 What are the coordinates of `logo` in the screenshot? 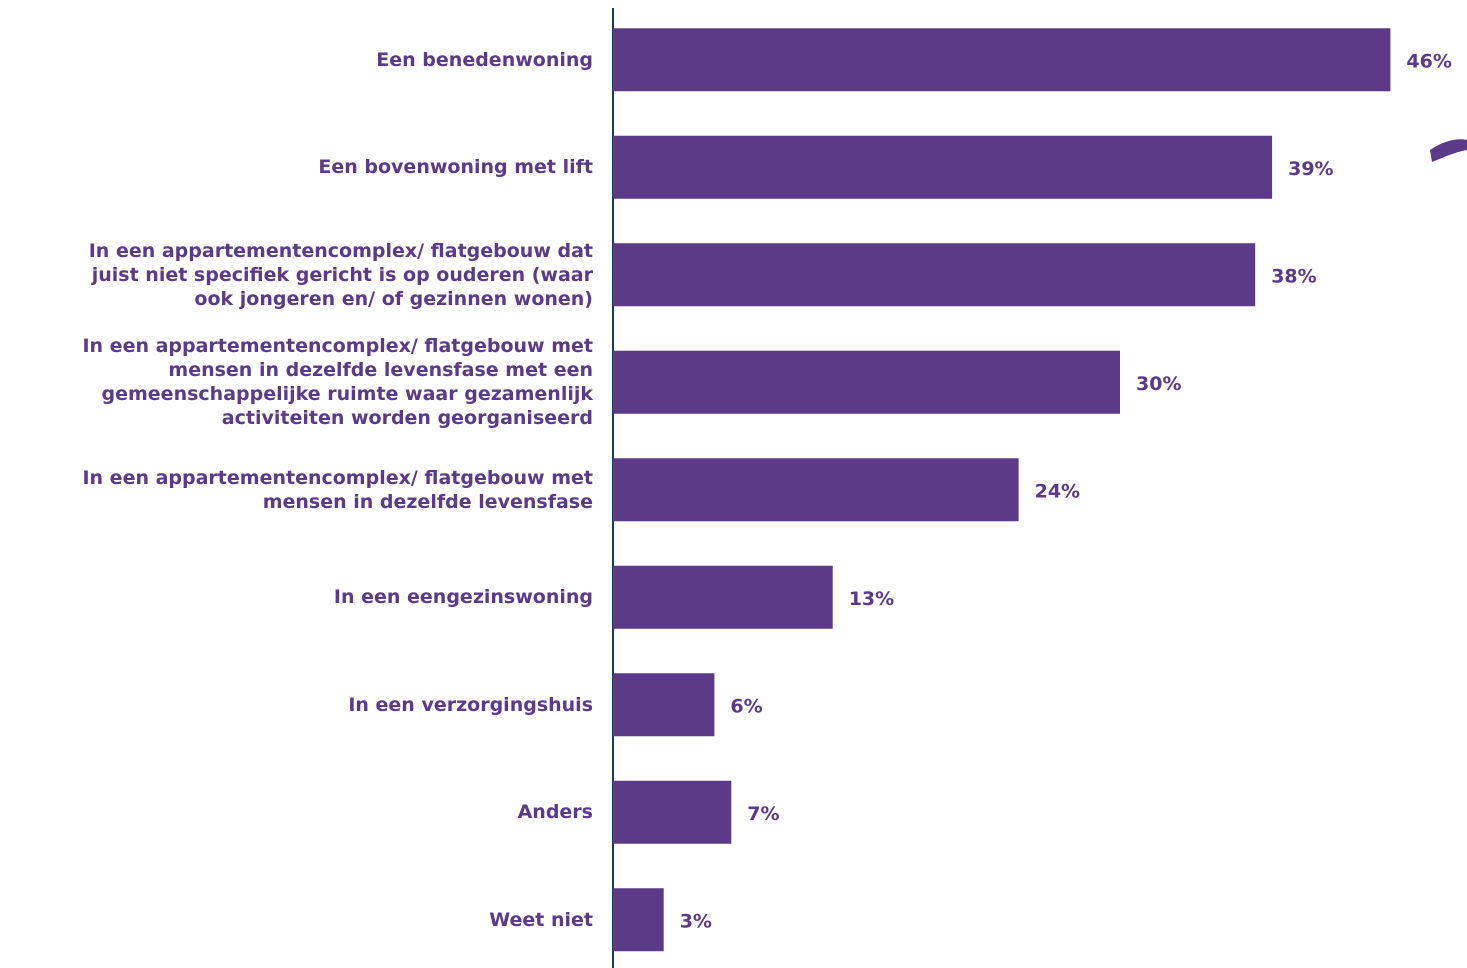 It's located at (1448, 150).